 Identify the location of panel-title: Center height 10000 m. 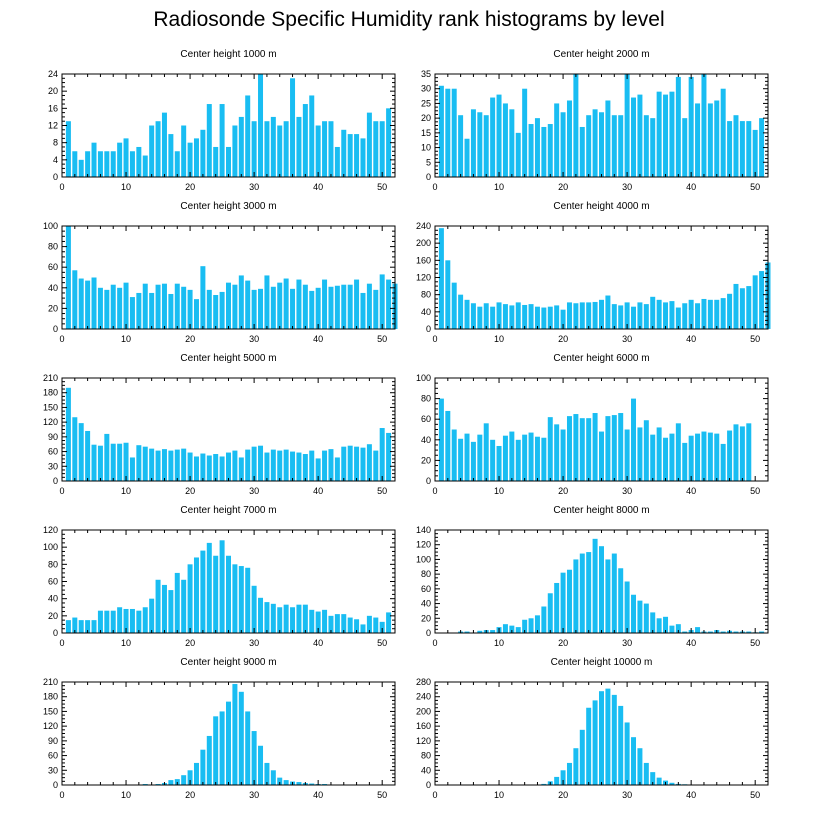
(602, 662).